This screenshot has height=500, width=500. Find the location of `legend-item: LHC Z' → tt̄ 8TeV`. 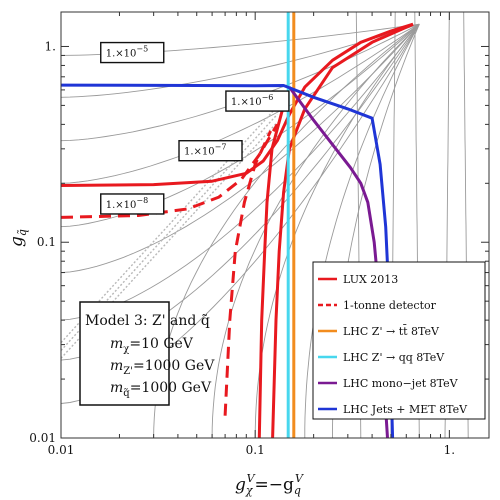

legend-item: LHC Z' → tt̄ 8TeV is located at coordinates (379, 331).